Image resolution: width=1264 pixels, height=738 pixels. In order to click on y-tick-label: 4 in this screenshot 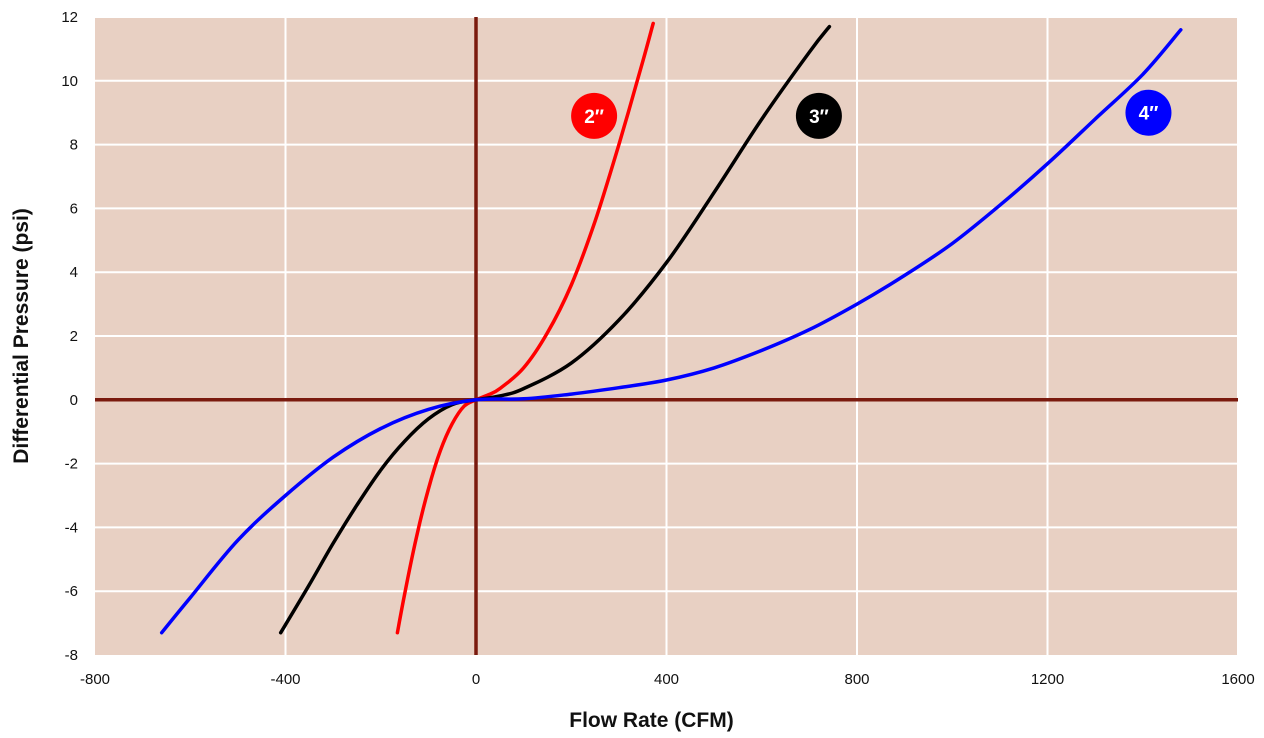, I will do `click(74, 272)`.